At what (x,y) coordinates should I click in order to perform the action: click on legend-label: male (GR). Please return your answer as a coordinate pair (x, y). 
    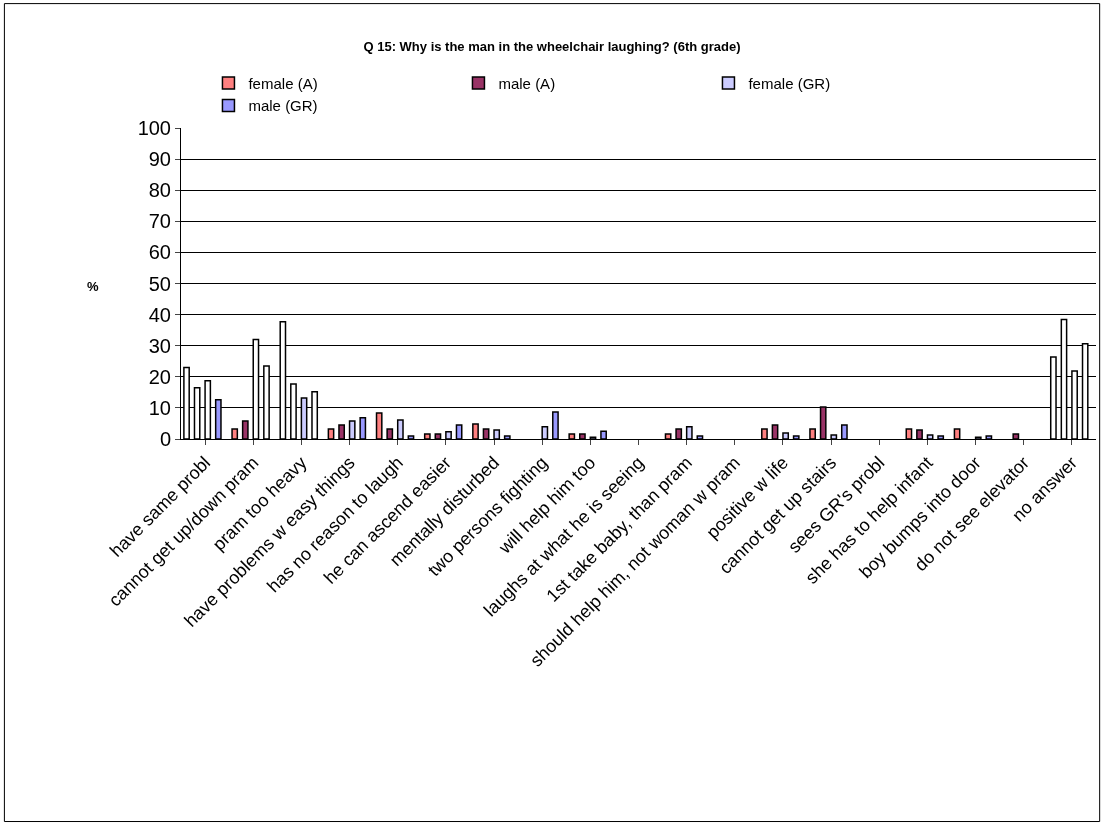
    Looking at the image, I should click on (283, 106).